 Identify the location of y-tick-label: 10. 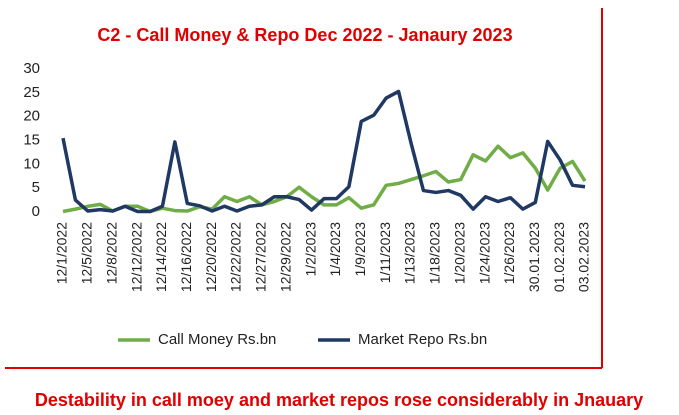
(31, 163).